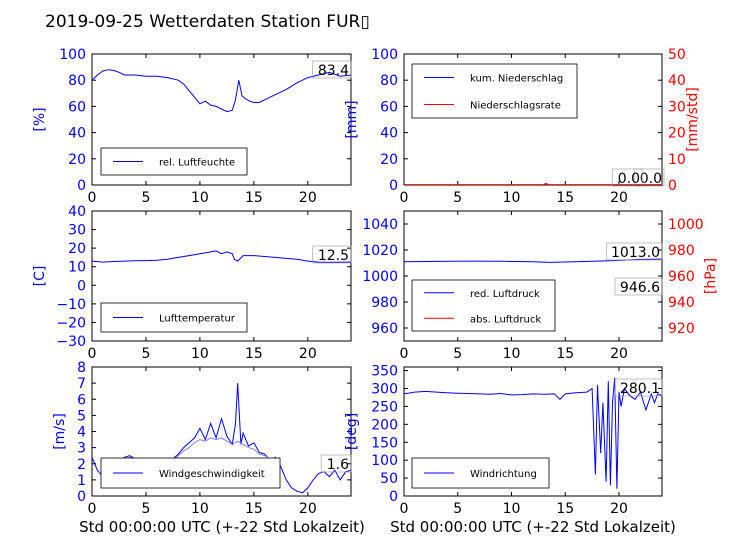 The height and width of the screenshot is (552, 736). Describe the element at coordinates (693, 119) in the screenshot. I see `y2-axis-label: [mm/std]` at that location.